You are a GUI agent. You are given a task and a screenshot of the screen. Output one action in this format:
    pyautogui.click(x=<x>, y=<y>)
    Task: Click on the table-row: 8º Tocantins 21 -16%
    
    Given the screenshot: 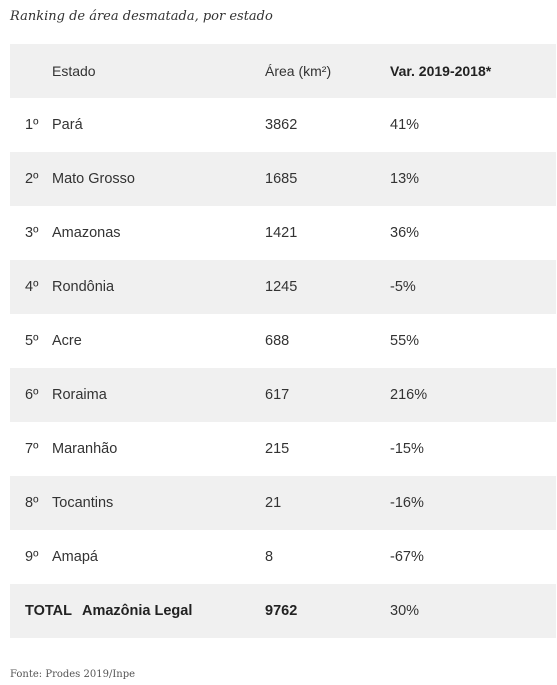 What is the action you would take?
    pyautogui.click(x=283, y=503)
    